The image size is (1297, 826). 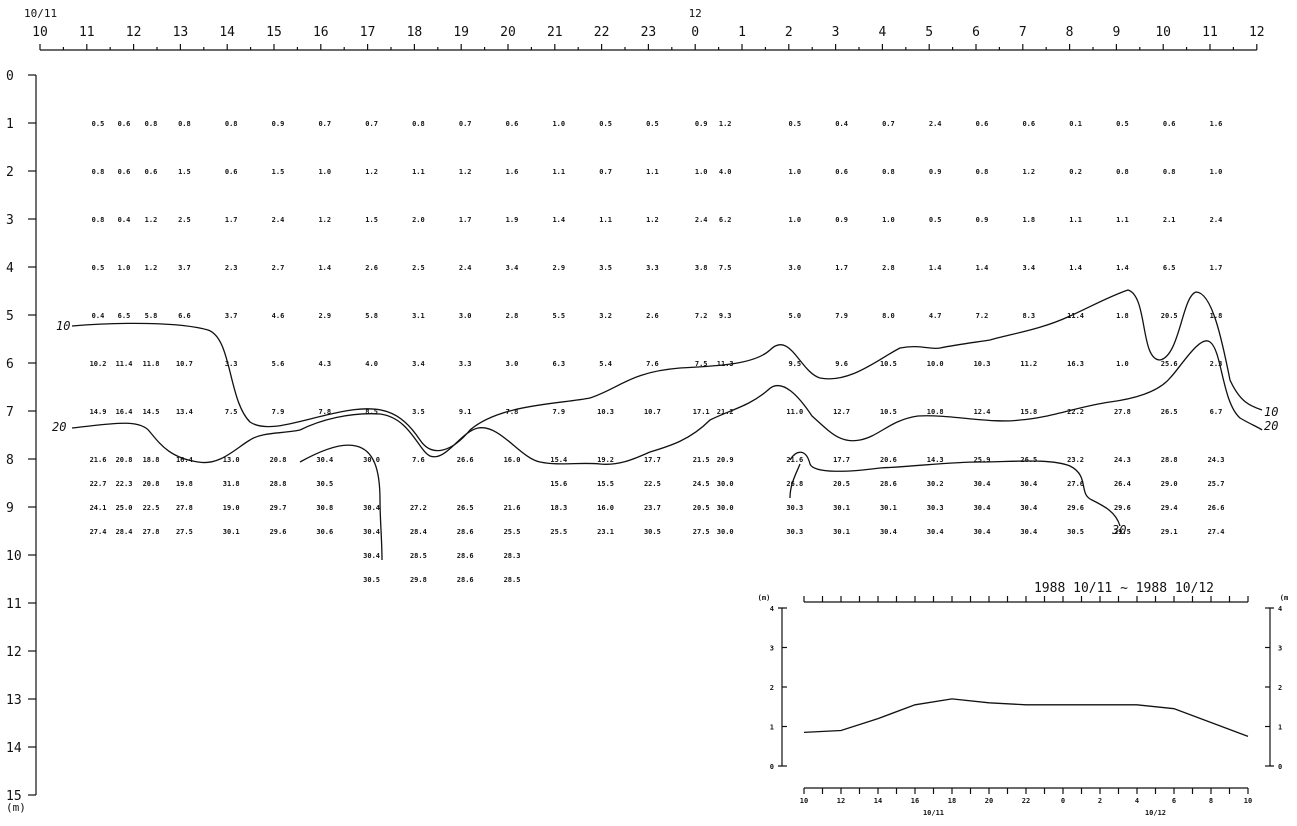 I want to click on contour-label: 20, so click(x=59, y=427).